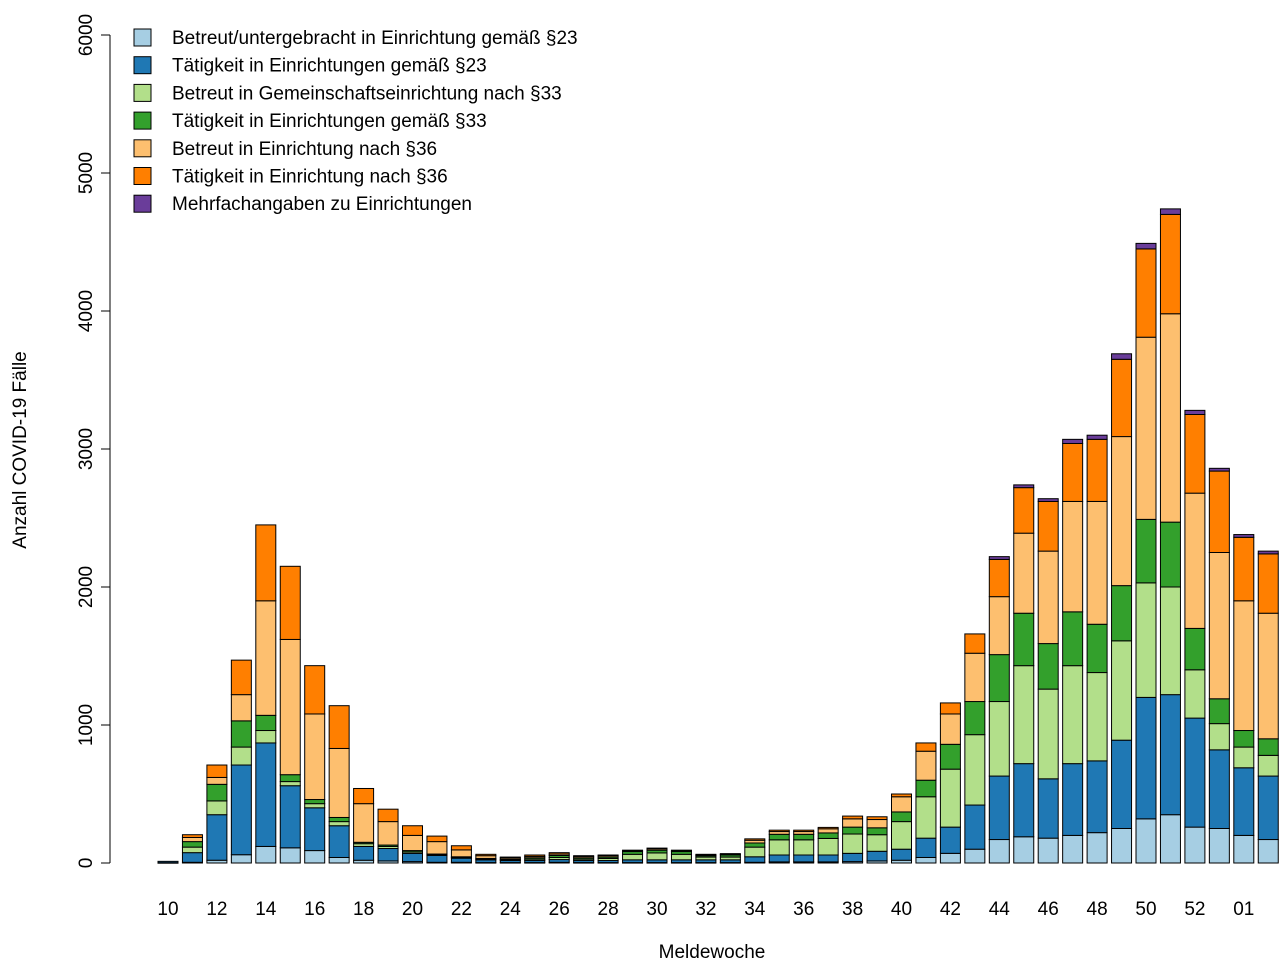 The width and height of the screenshot is (1282, 975). Describe the element at coordinates (1195, 649) in the screenshot. I see `bar-segment-52-s3` at that location.